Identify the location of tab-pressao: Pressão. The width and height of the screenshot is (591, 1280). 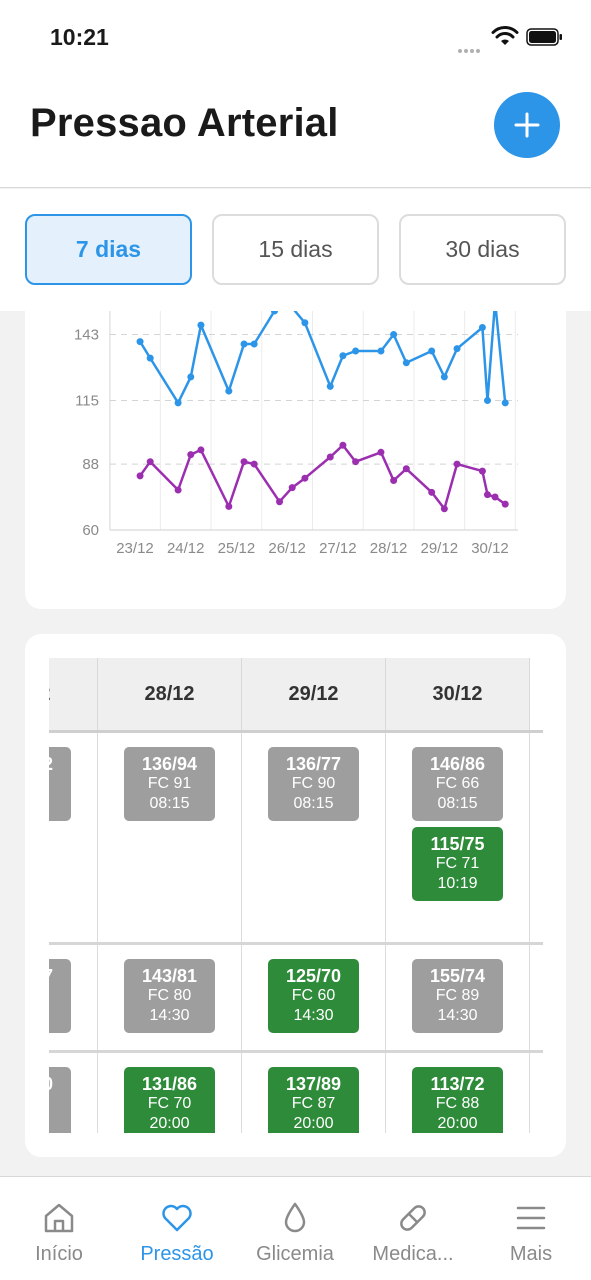
(177, 1228).